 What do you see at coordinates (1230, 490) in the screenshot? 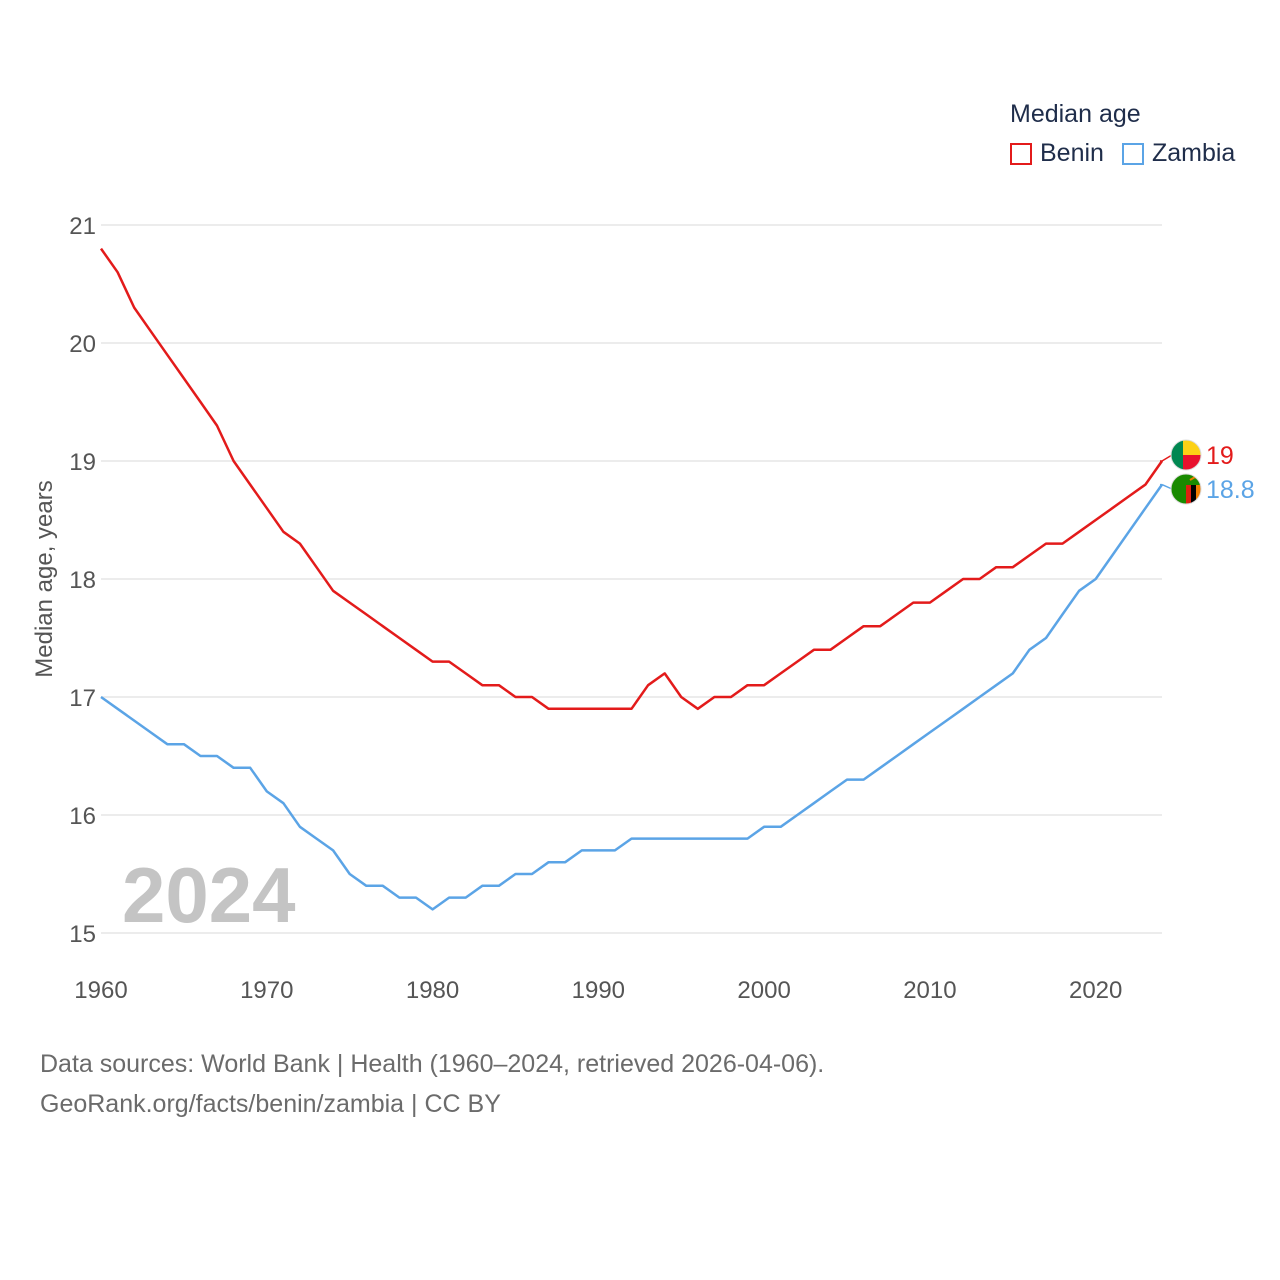
I see `end-value-label-zambia: 18.8` at bounding box center [1230, 490].